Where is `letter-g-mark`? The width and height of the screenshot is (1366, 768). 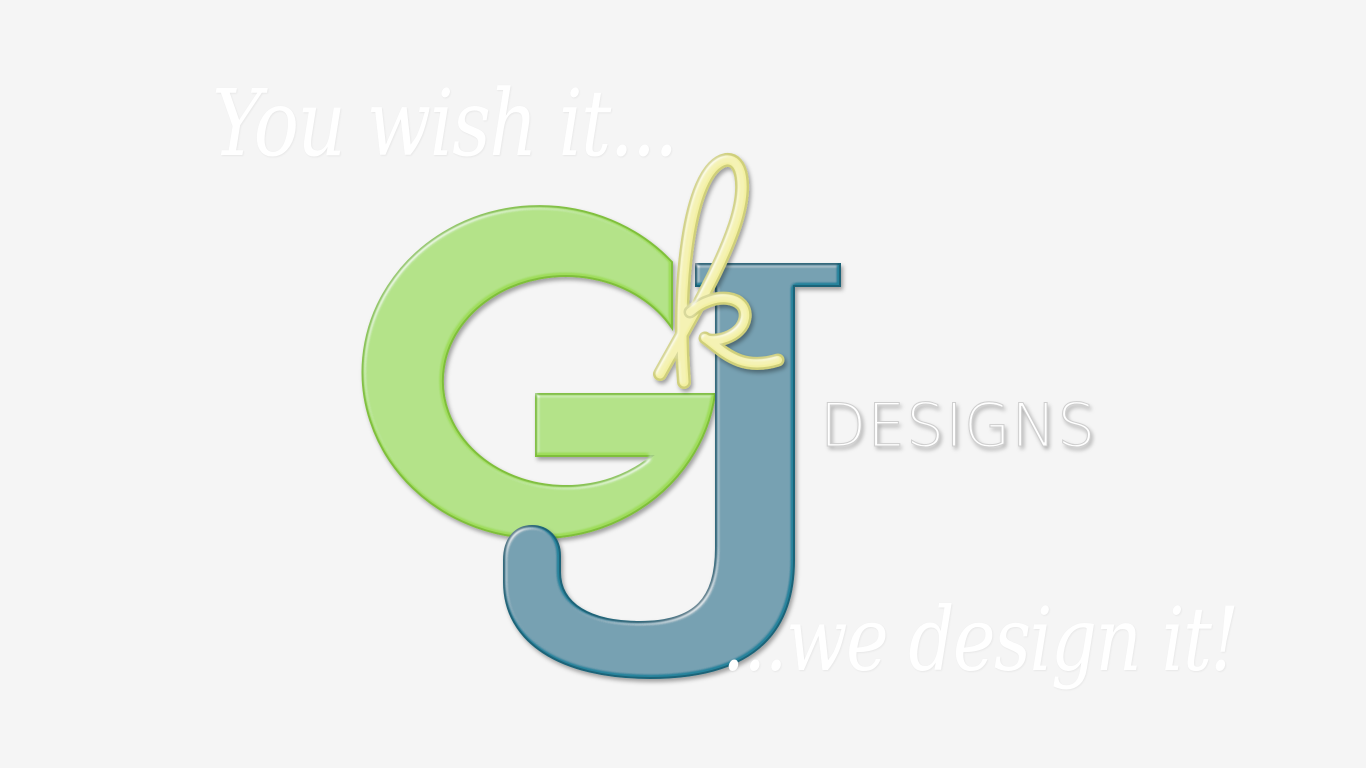
letter-g-mark is located at coordinates (539, 372).